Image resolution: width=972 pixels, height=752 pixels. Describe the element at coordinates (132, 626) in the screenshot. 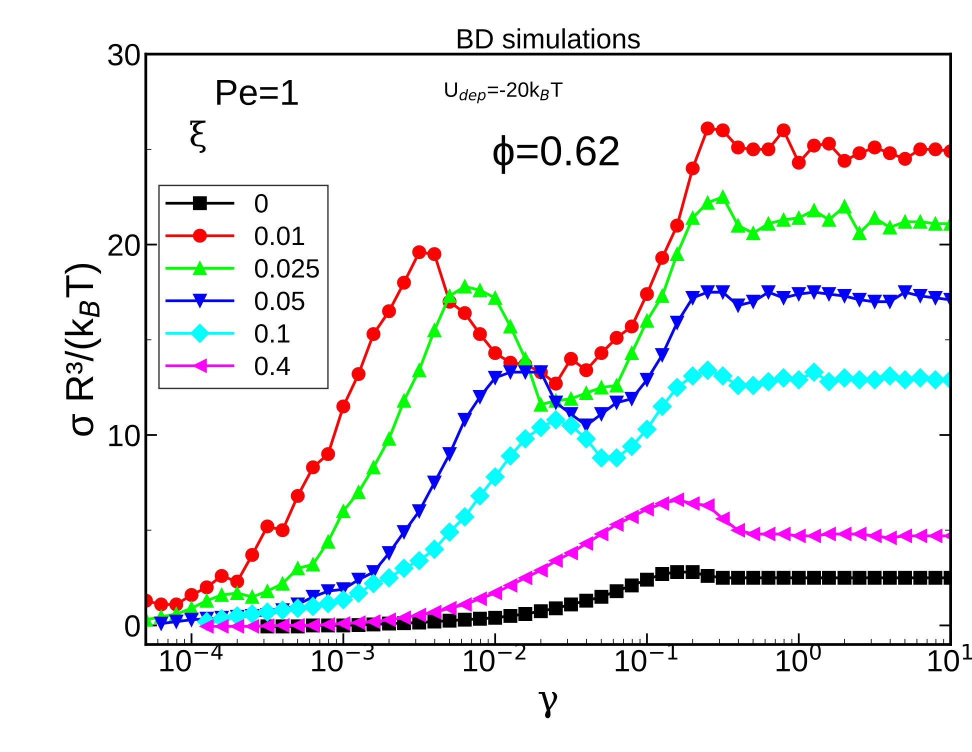

I see `y-tick-label: 0` at that location.